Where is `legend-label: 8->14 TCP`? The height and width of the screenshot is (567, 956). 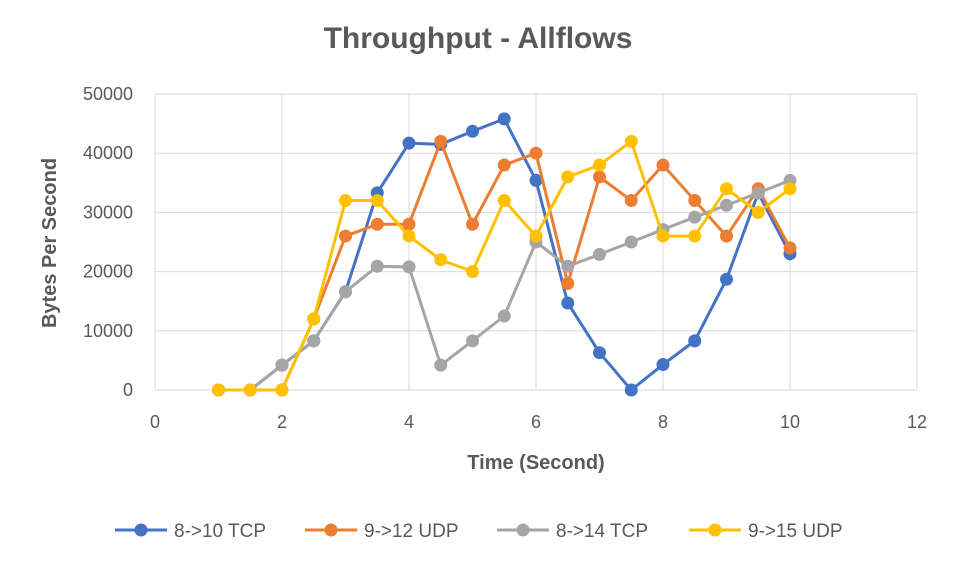
legend-label: 8->14 TCP is located at coordinates (602, 531).